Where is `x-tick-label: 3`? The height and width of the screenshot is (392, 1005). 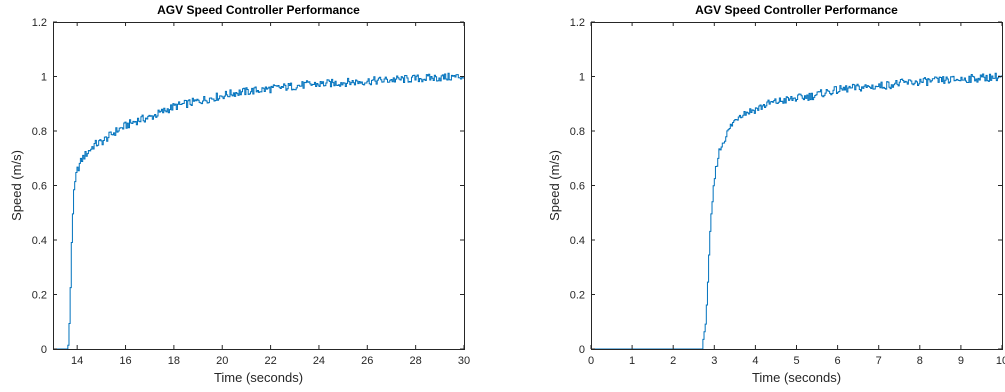 x-tick-label: 3 is located at coordinates (714, 361).